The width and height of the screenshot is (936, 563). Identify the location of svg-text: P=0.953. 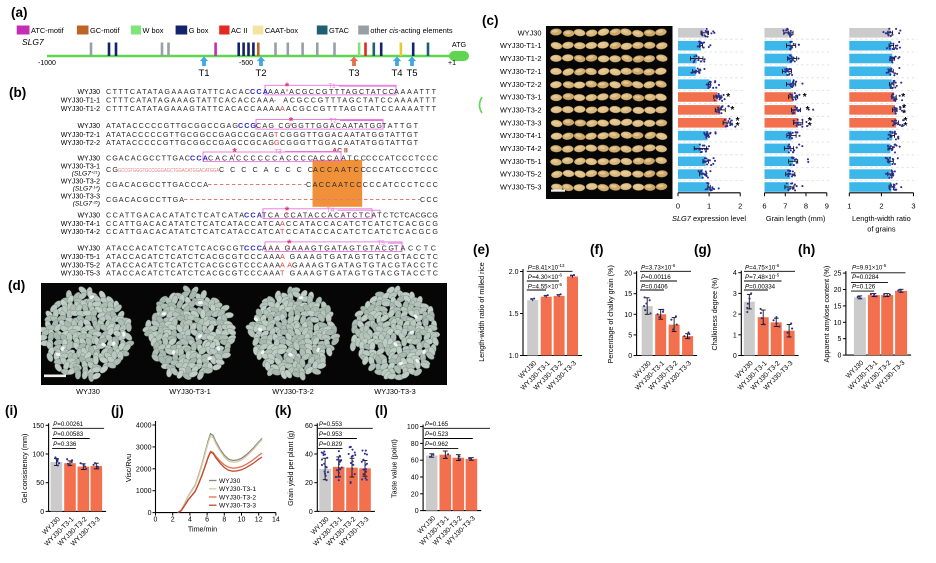
(331, 434).